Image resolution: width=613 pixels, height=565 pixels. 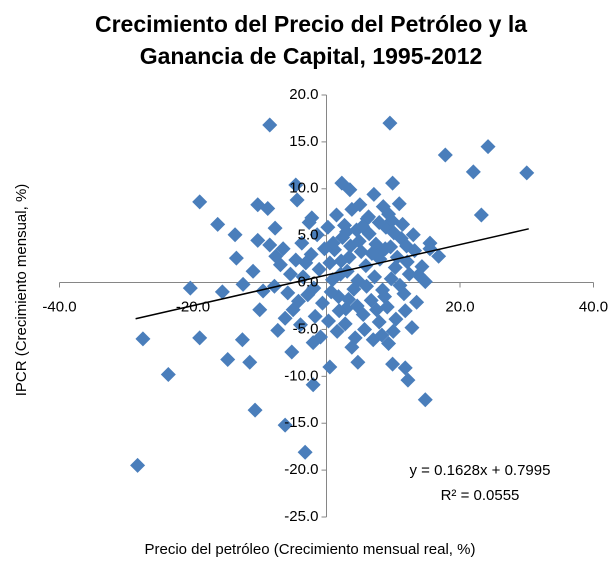 What do you see at coordinates (59, 307) in the screenshot?
I see `x-tick-label: -40.0` at bounding box center [59, 307].